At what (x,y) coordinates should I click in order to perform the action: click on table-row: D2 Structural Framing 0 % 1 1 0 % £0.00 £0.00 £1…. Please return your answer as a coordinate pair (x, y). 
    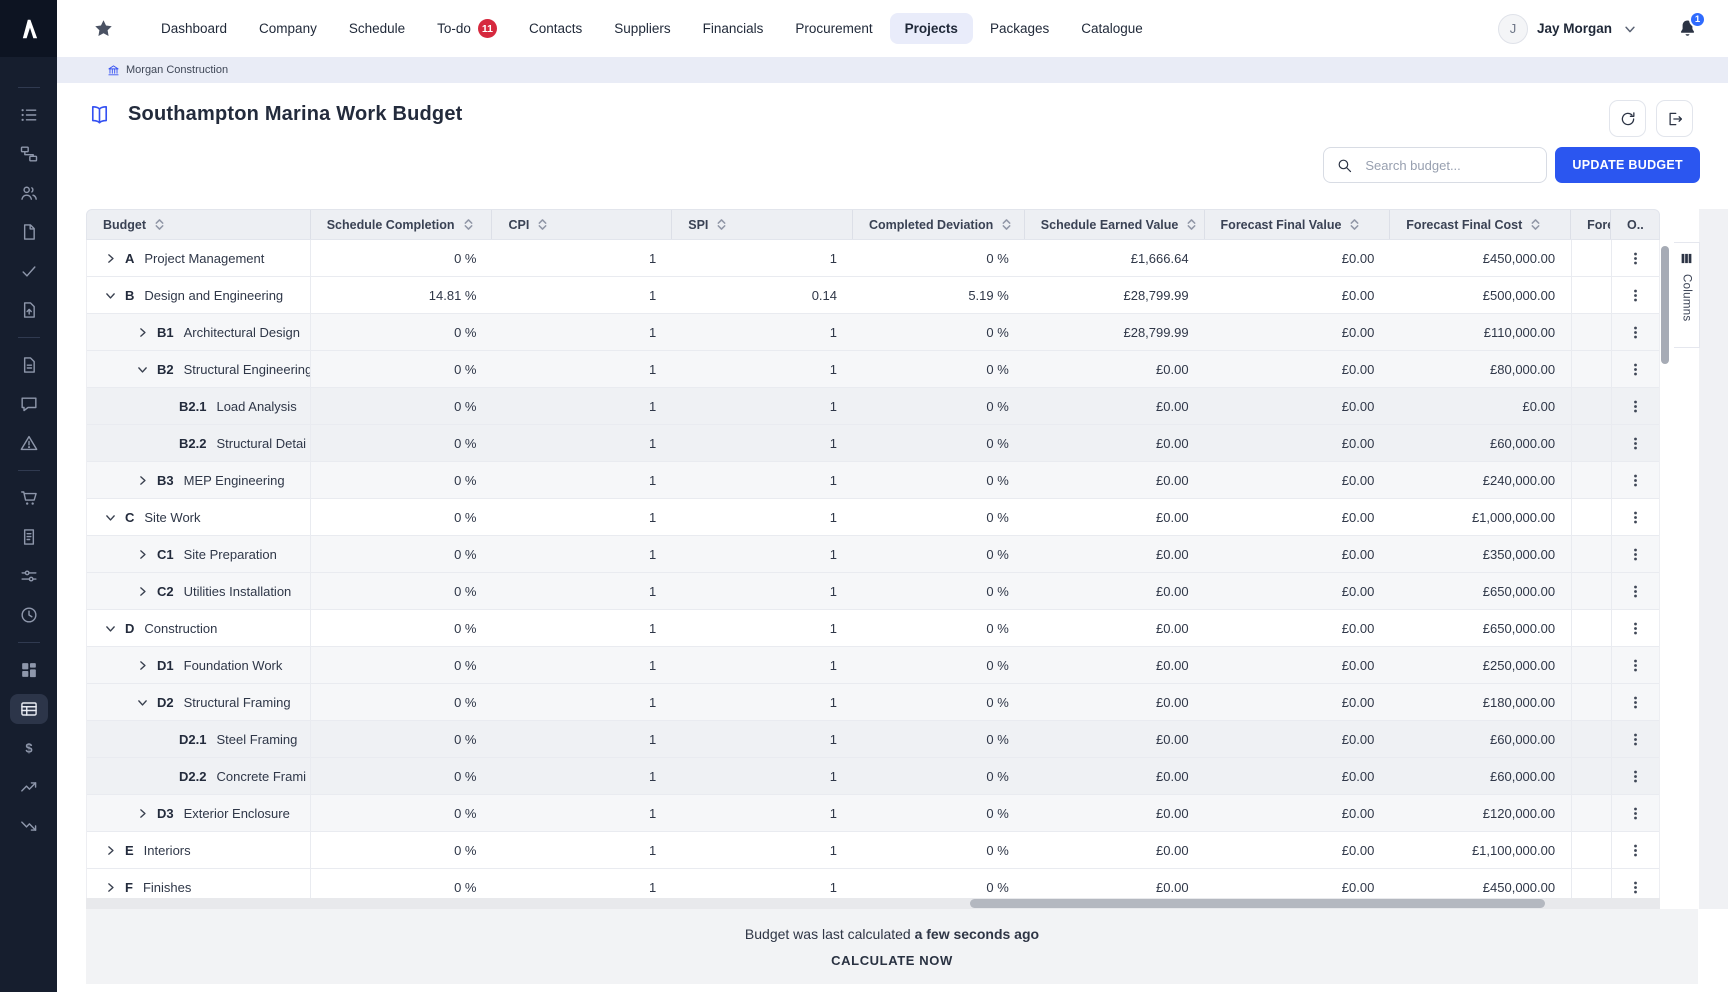
    Looking at the image, I should click on (873, 702).